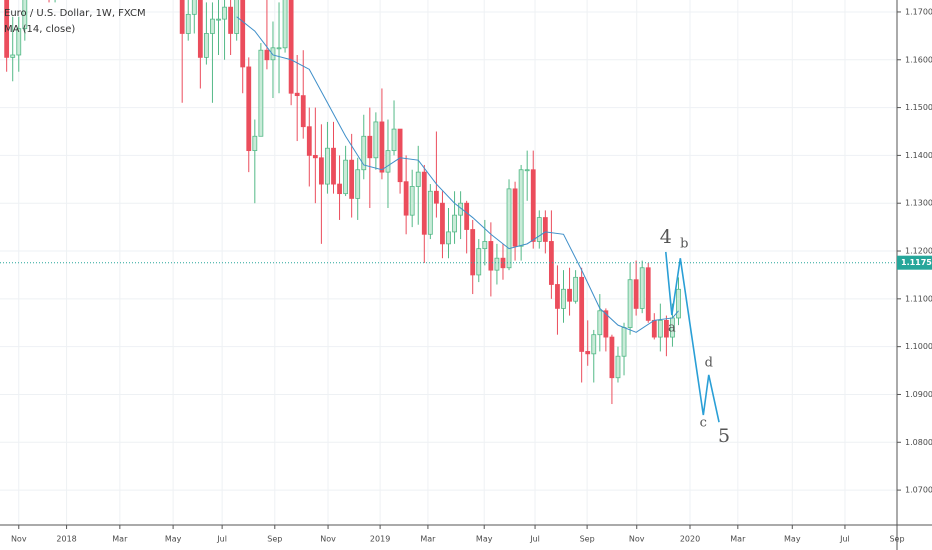  Describe the element at coordinates (918, 155) in the screenshot. I see `y-tick-label: 1.14000` at that location.